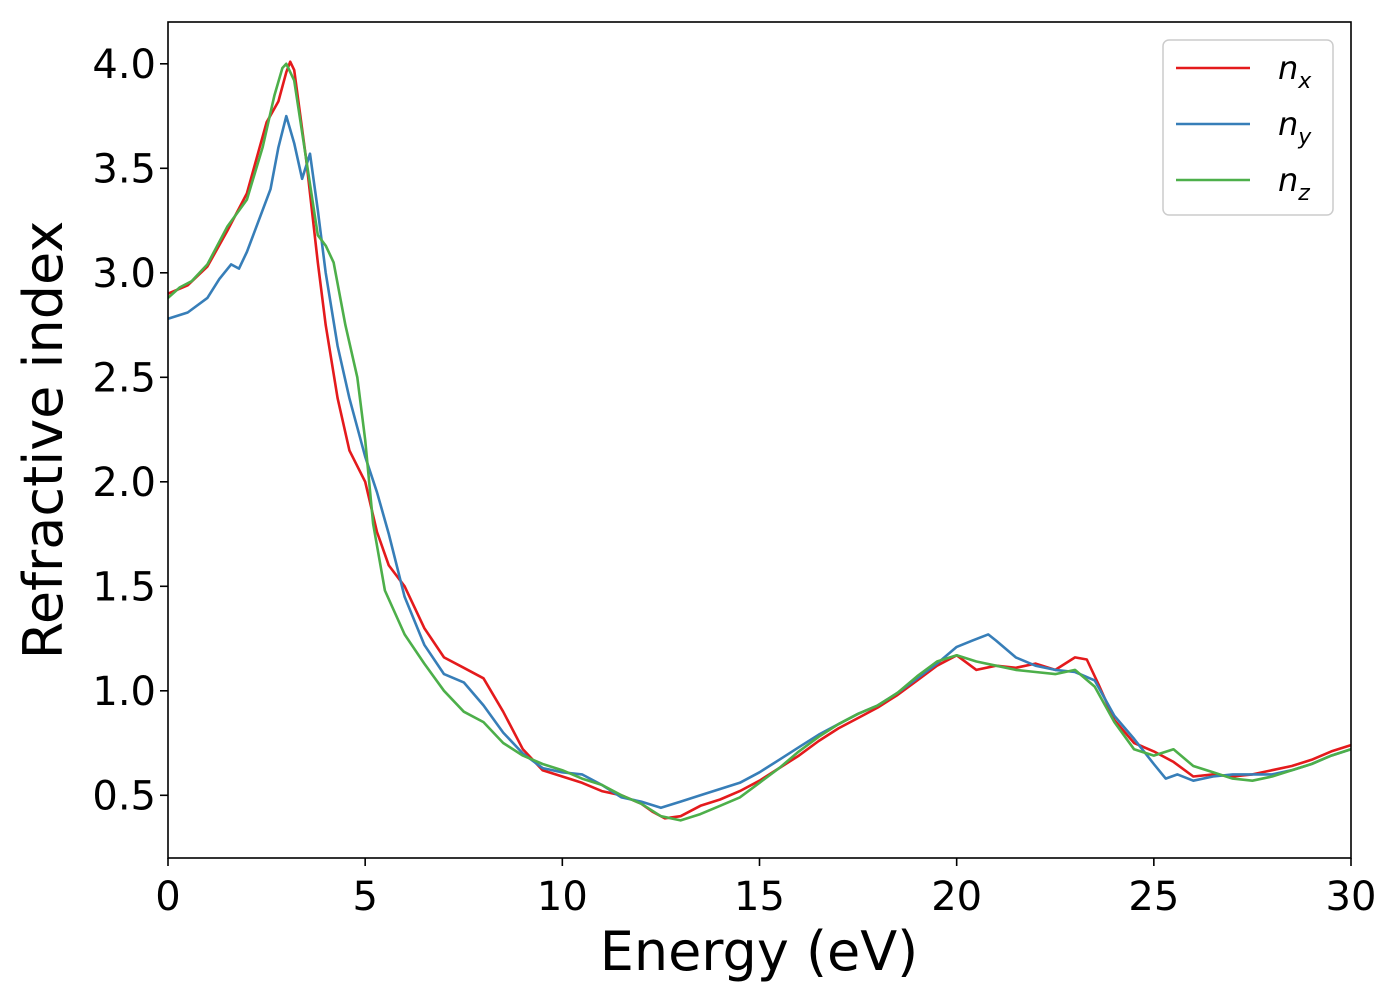  Describe the element at coordinates (43, 440) in the screenshot. I see `y-axis-label: Refractive index` at that location.